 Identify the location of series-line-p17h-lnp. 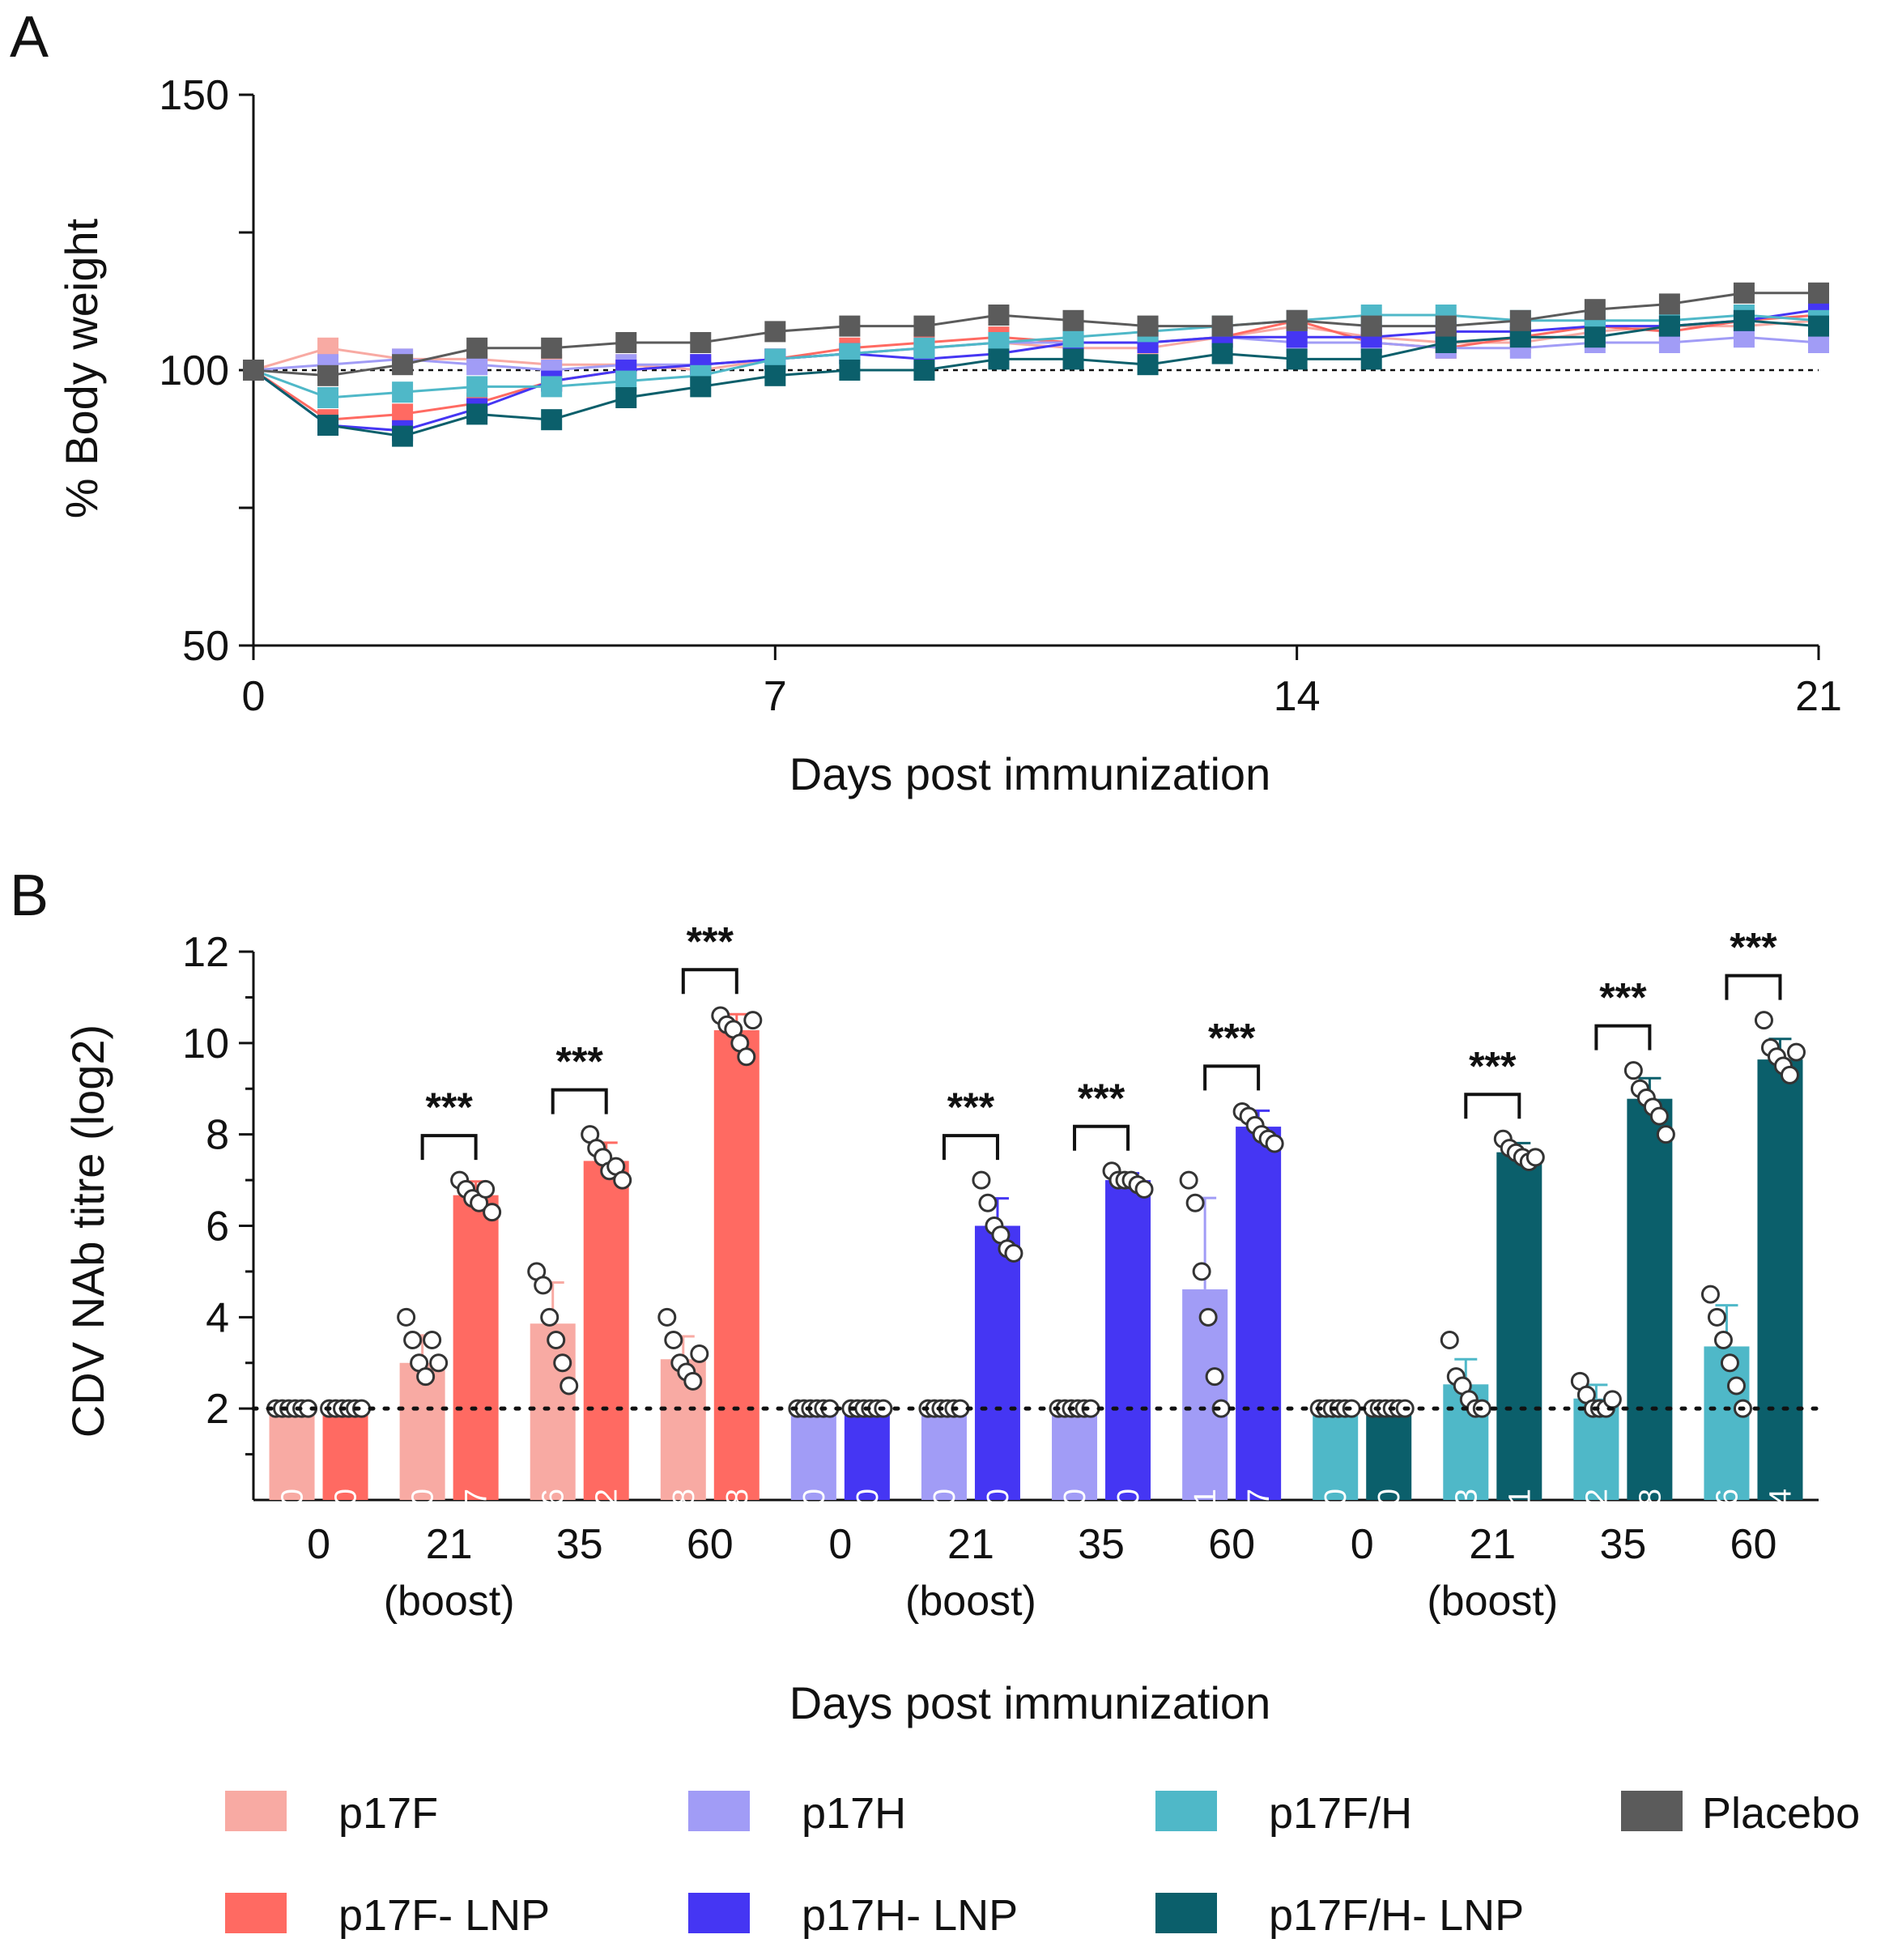
(1036, 370).